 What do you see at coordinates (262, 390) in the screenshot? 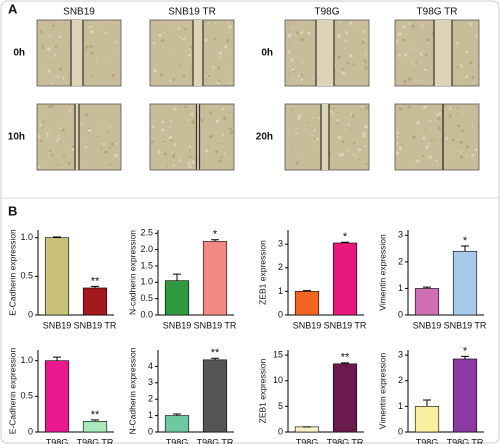
I see `y-axis-label: ZEB1 expression` at bounding box center [262, 390].